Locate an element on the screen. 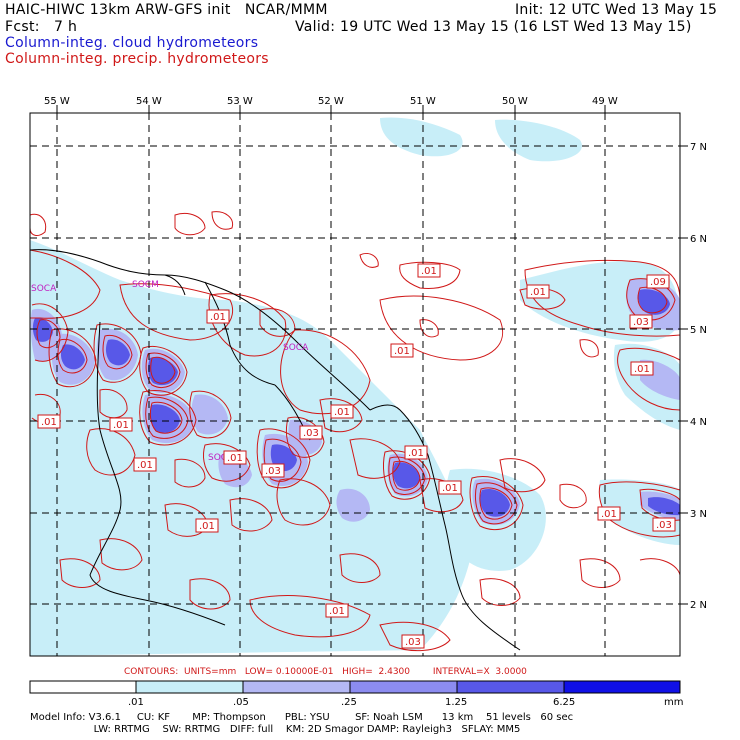  contour-label: .09 is located at coordinates (658, 281).